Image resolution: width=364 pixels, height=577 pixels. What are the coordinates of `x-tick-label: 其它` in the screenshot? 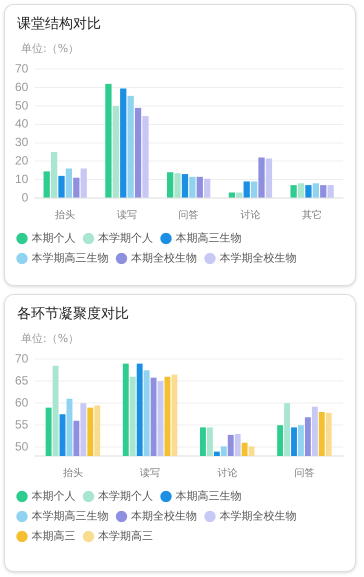 It's located at (312, 214).